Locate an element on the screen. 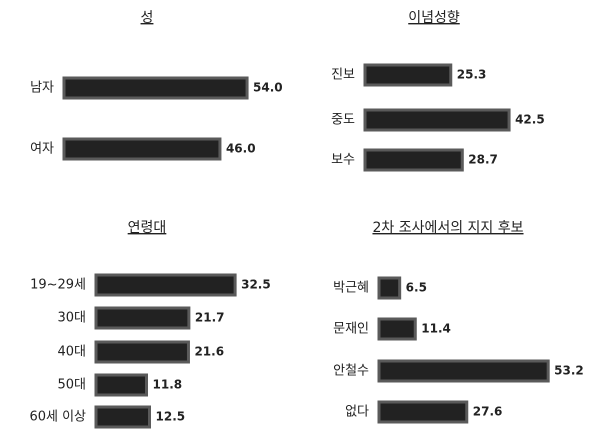 The width and height of the screenshot is (590, 439). panel-title: 성 is located at coordinates (147, 18).